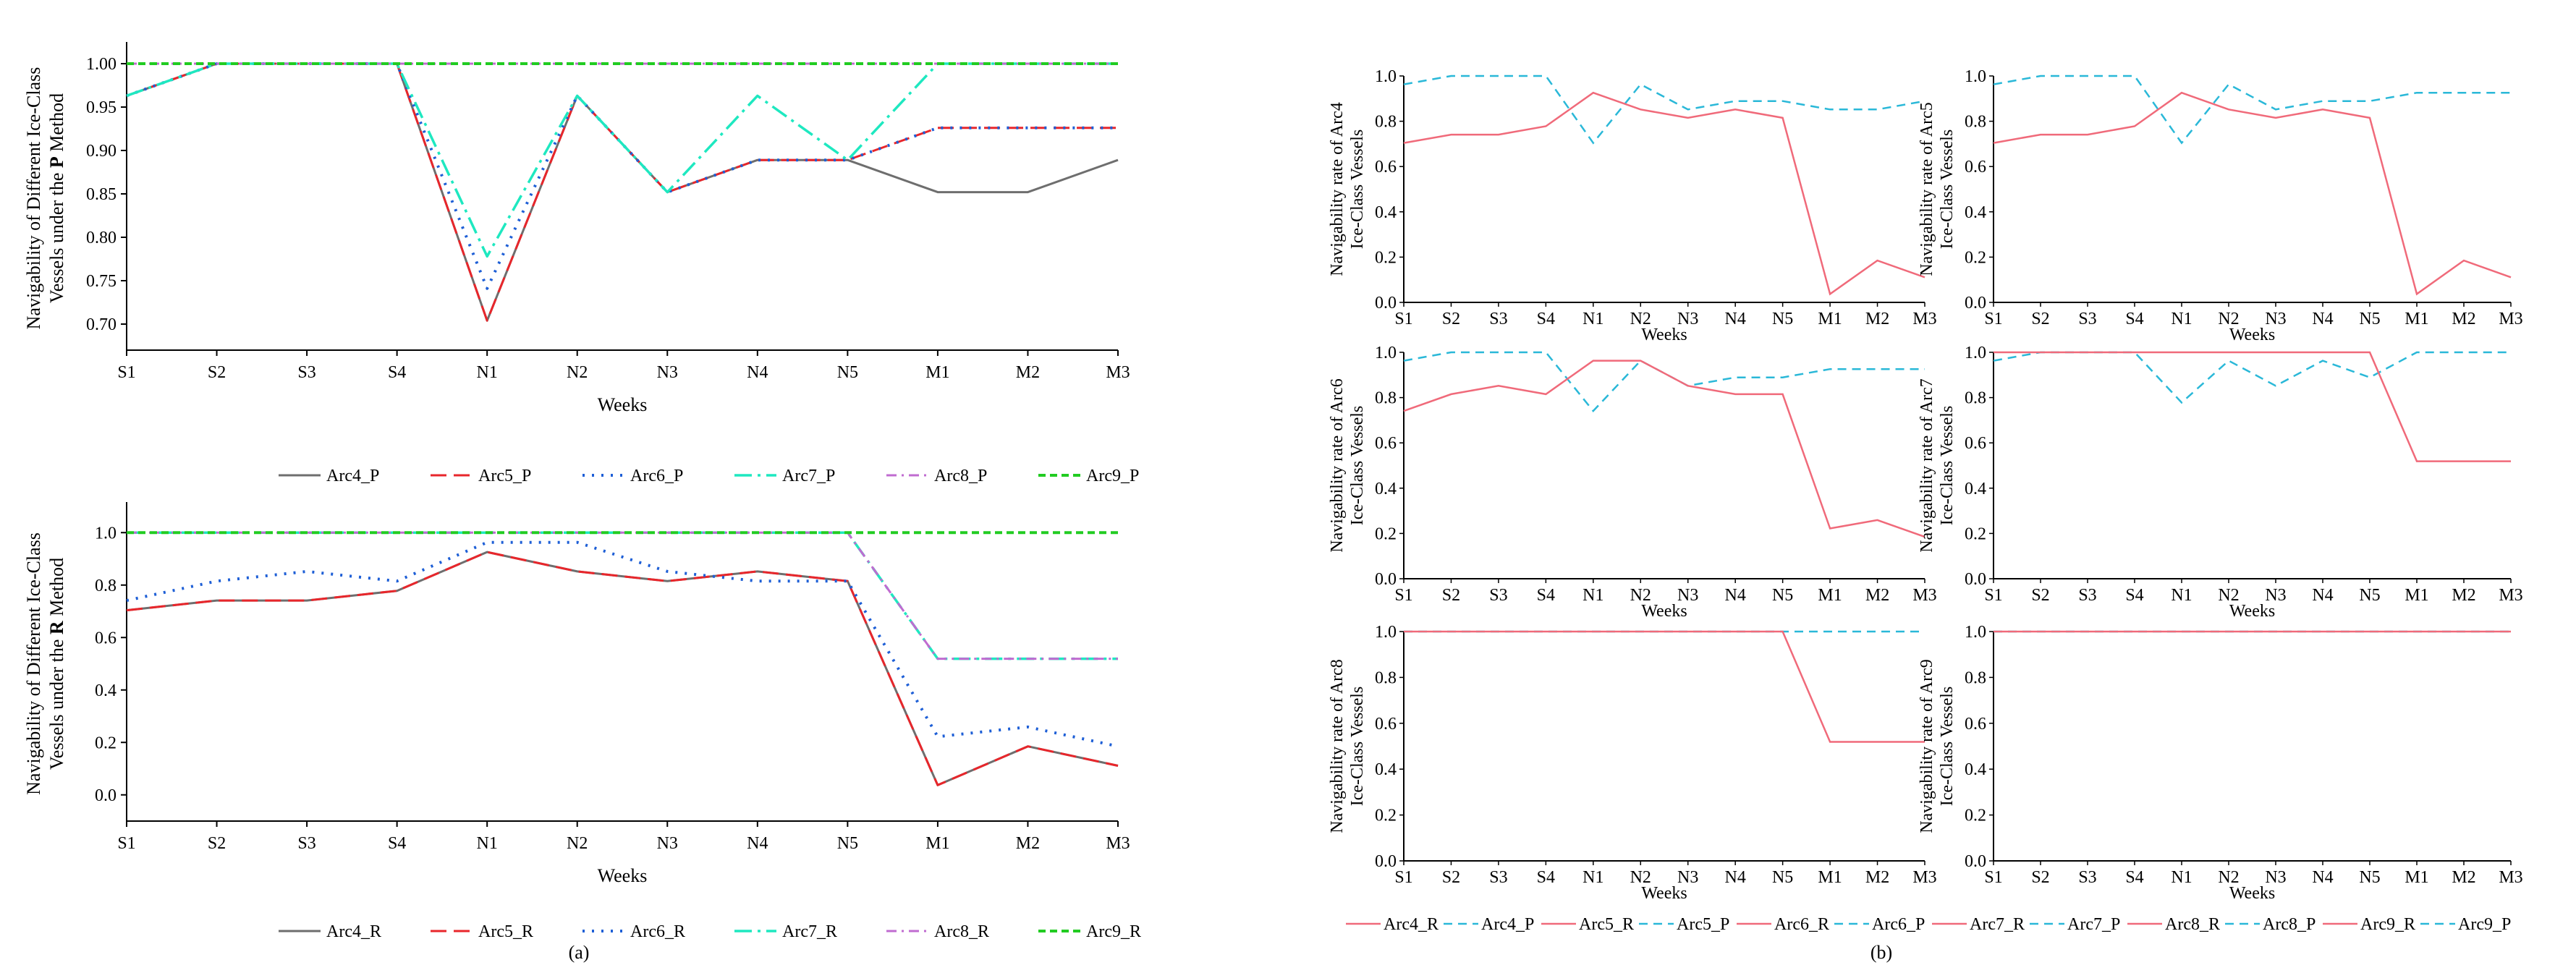 This screenshot has height=973, width=2576. What do you see at coordinates (101, 281) in the screenshot?
I see `y-tick-label: 0.75` at bounding box center [101, 281].